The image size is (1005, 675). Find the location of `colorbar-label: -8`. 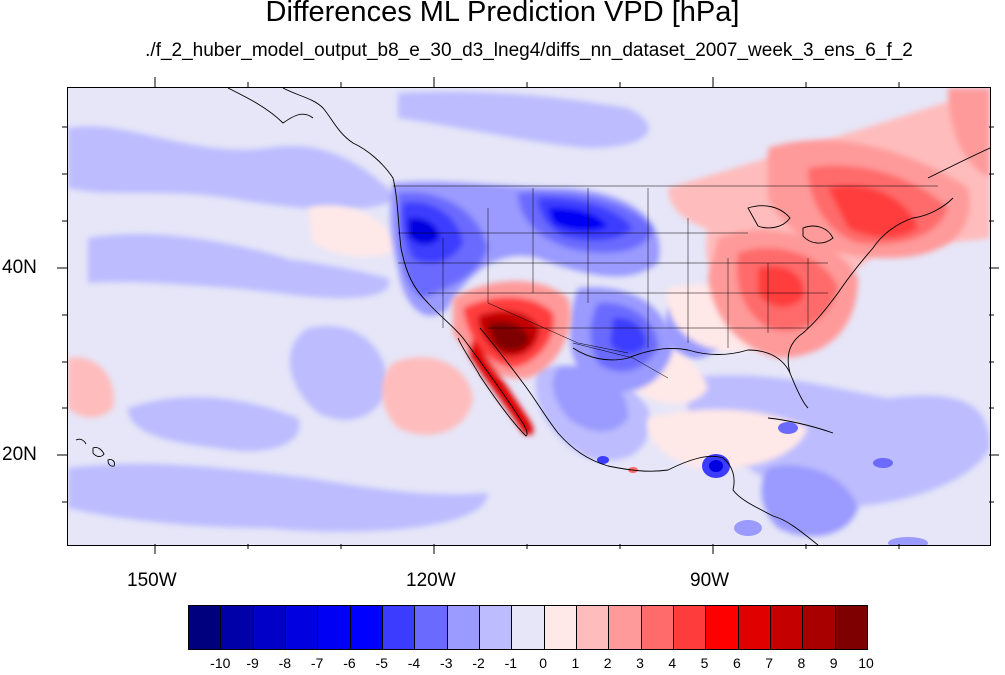

colorbar-label: -8 is located at coordinates (285, 663).